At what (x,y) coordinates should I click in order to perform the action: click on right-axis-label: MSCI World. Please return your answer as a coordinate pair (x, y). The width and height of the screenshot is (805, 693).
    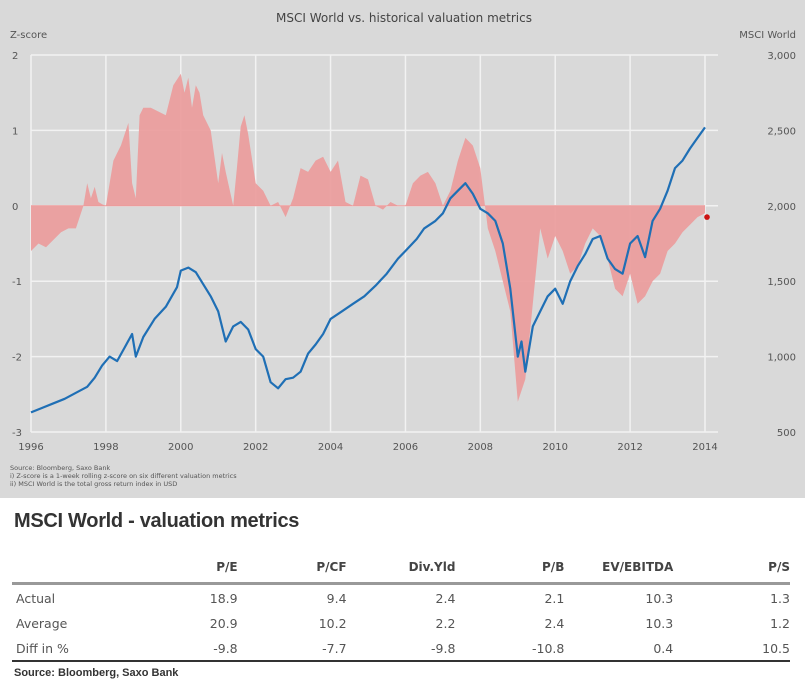
    Looking at the image, I should click on (767, 35).